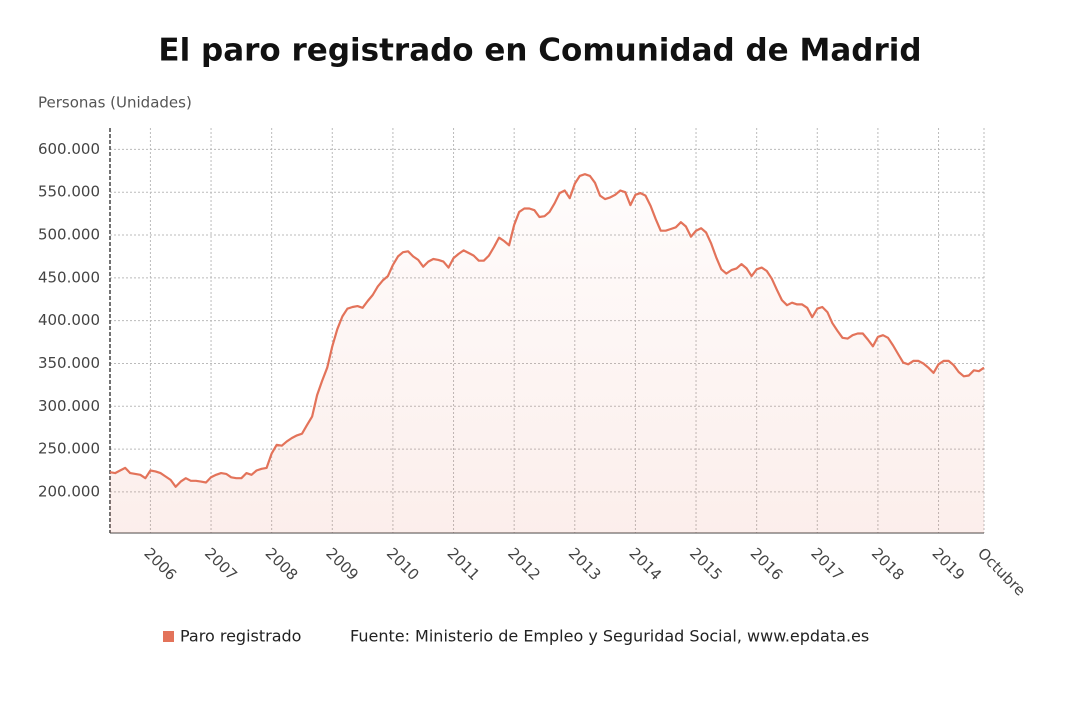 This screenshot has height=727, width=1080. Describe the element at coordinates (1001, 571) in the screenshot. I see `x-tick-label: Octubre` at that location.